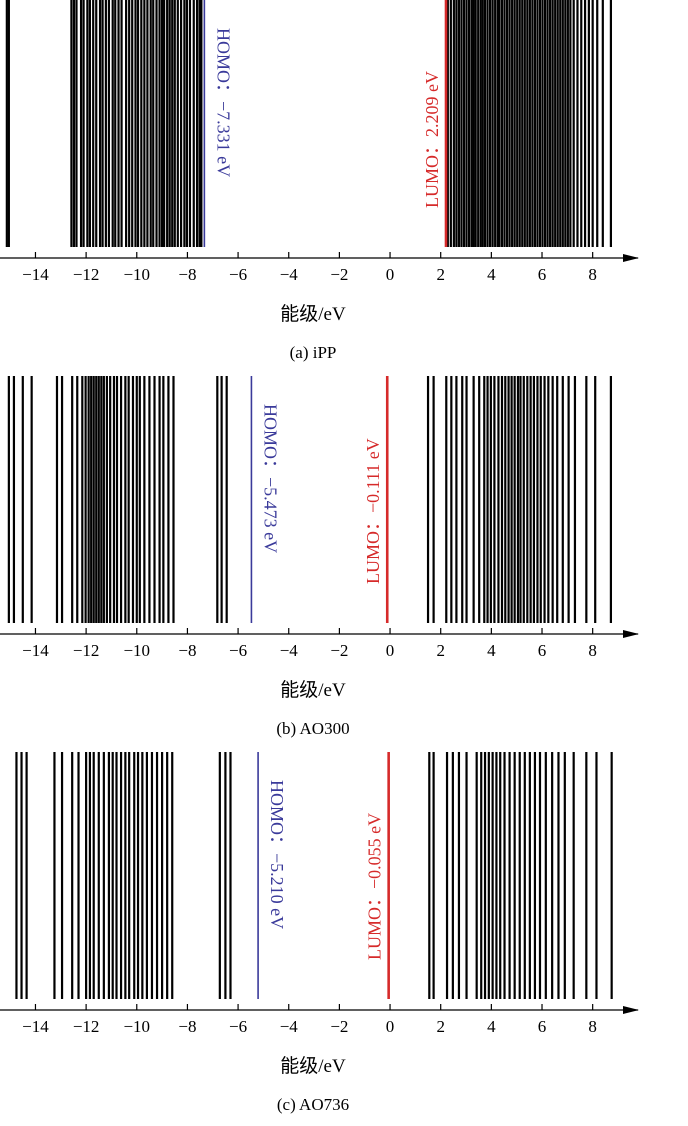 The image size is (688, 1126). I want to click on panel-caption: (c) AO736, so click(313, 1104).